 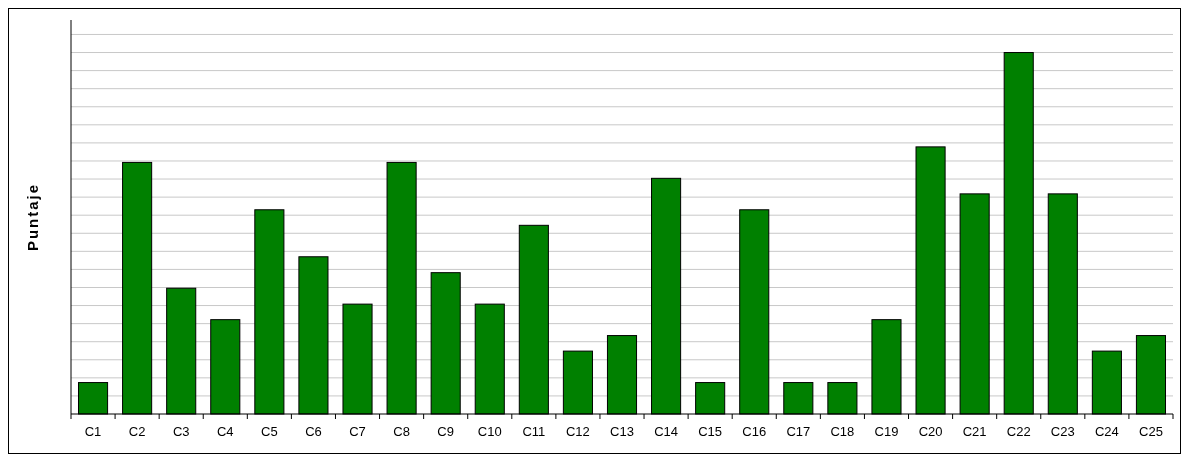 I want to click on x-tick-label: C13, so click(x=622, y=431).